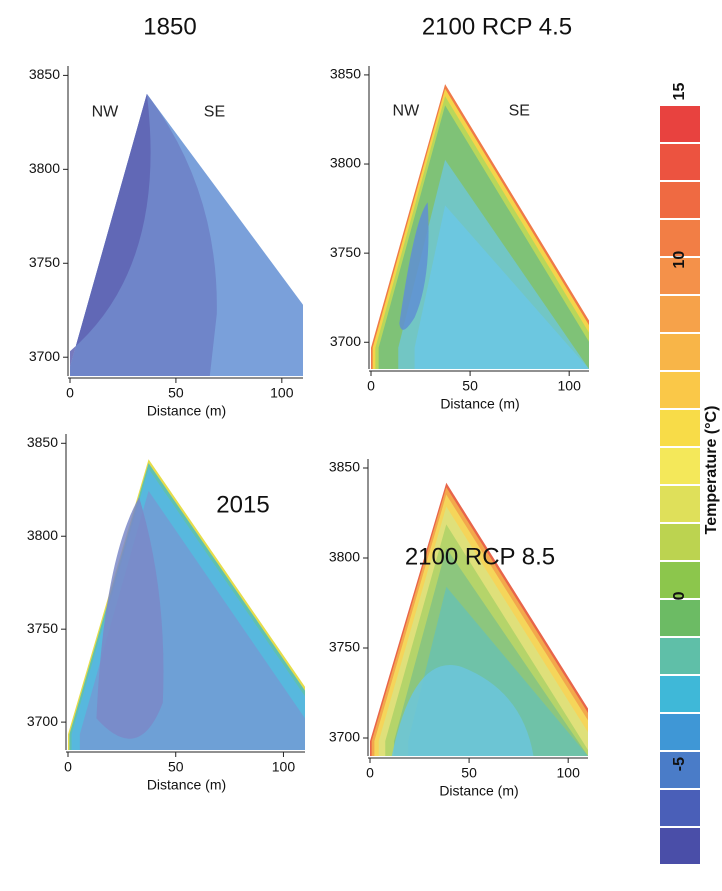  Describe the element at coordinates (501, 287) in the screenshot. I see `temperature-band` at that location.